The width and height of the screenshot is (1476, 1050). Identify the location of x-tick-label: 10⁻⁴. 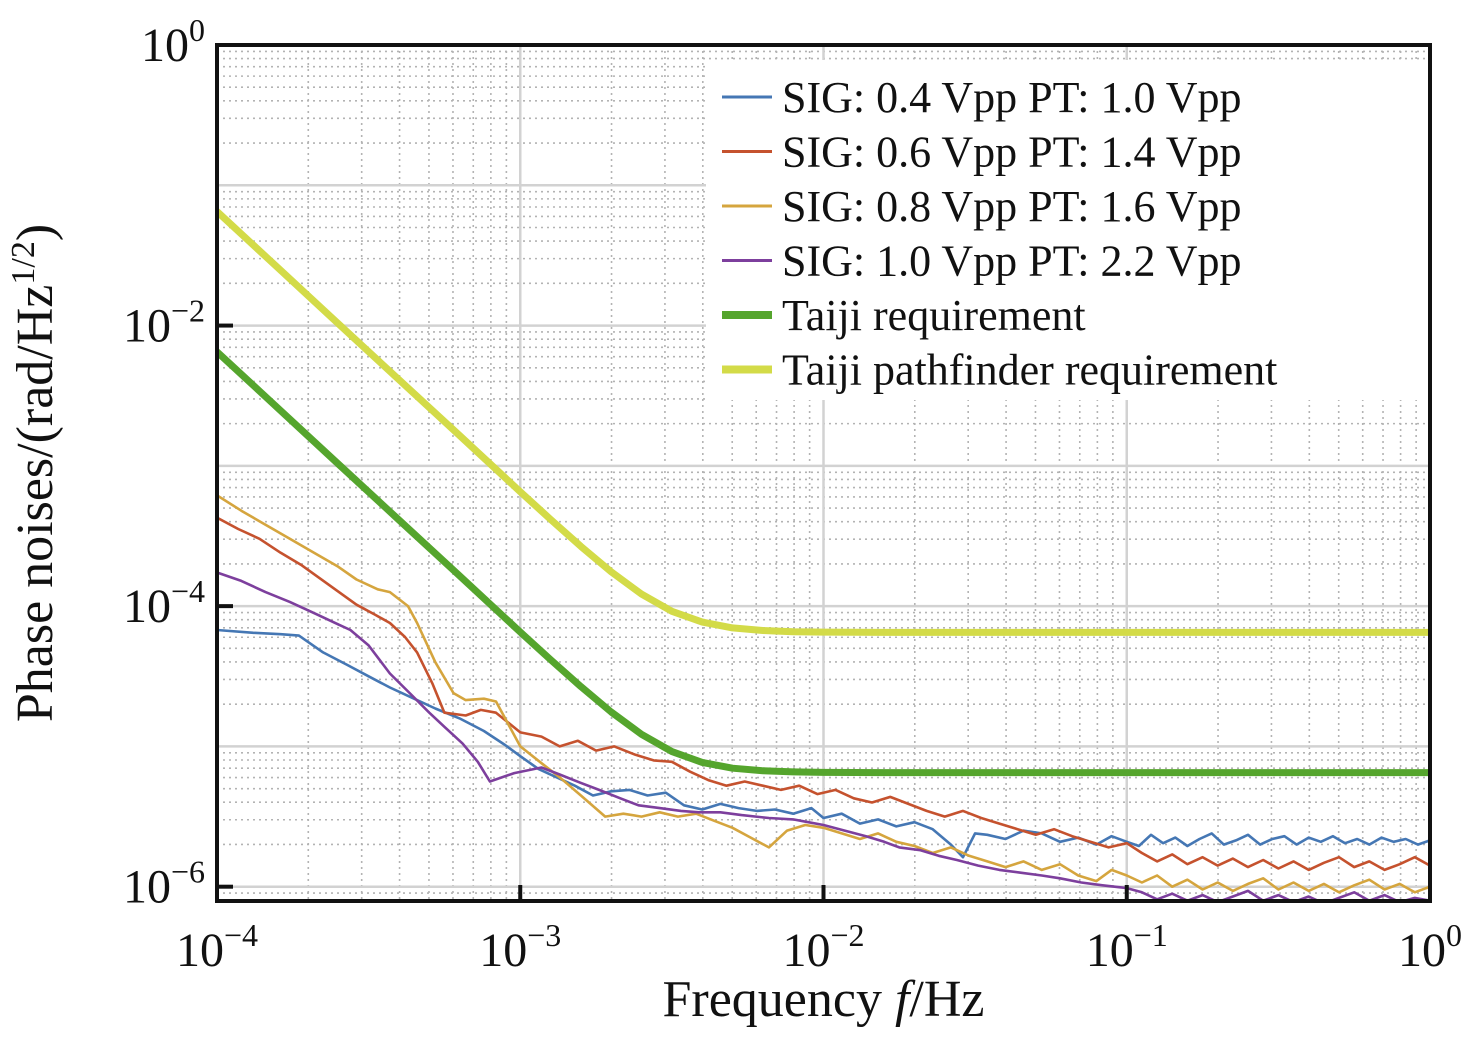
(217, 947).